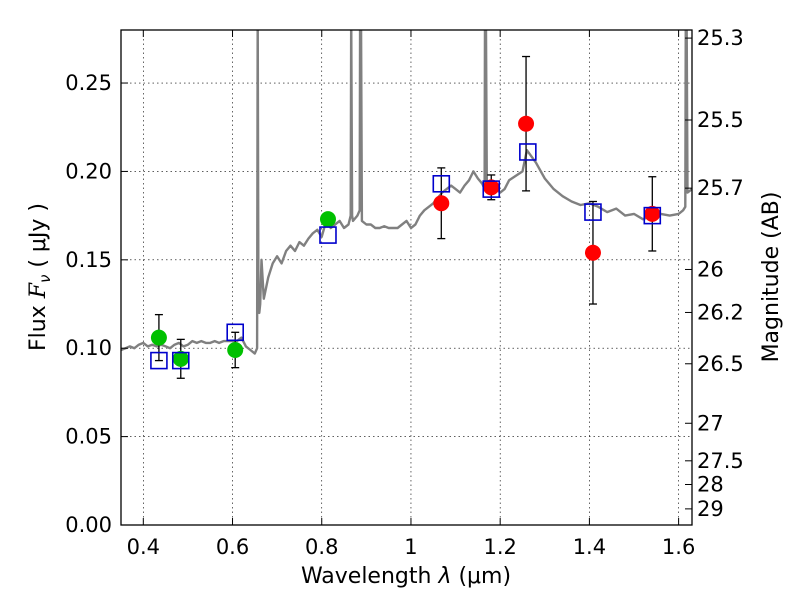 The height and width of the screenshot is (600, 800). Describe the element at coordinates (720, 38) in the screenshot. I see `mag-tick-label: 25.3` at that location.